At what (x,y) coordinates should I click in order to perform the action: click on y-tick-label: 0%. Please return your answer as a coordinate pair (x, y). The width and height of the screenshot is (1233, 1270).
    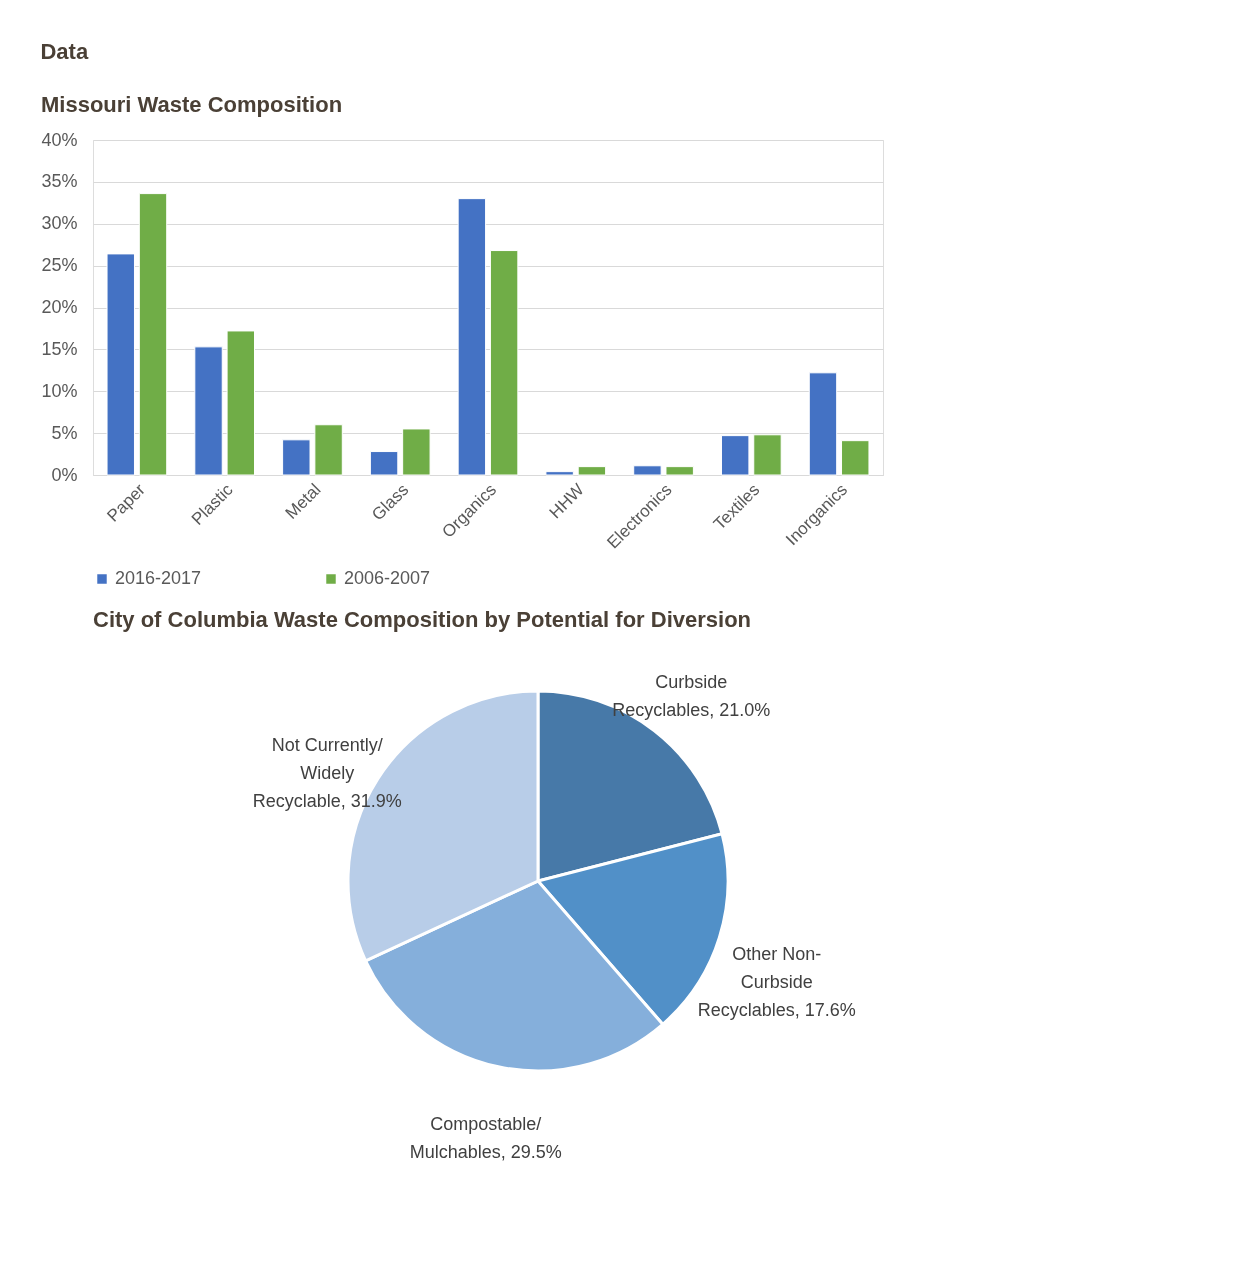
    Looking at the image, I should click on (64, 474).